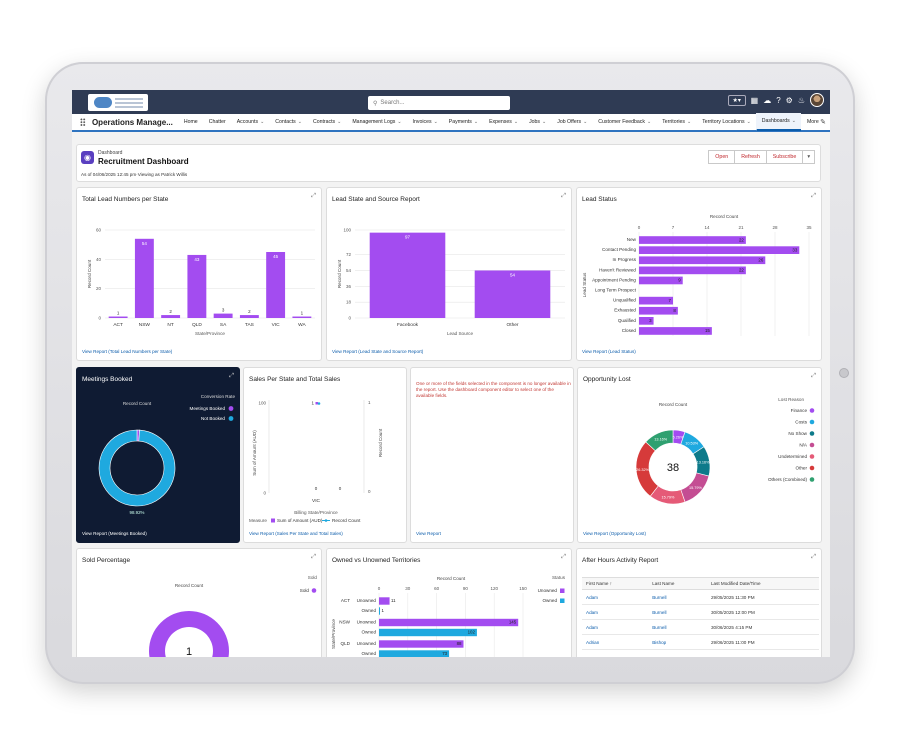 Image resolution: width=900 pixels, height=741 pixels. What do you see at coordinates (393, 600) in the screenshot?
I see `bar-value-label: 11` at bounding box center [393, 600].